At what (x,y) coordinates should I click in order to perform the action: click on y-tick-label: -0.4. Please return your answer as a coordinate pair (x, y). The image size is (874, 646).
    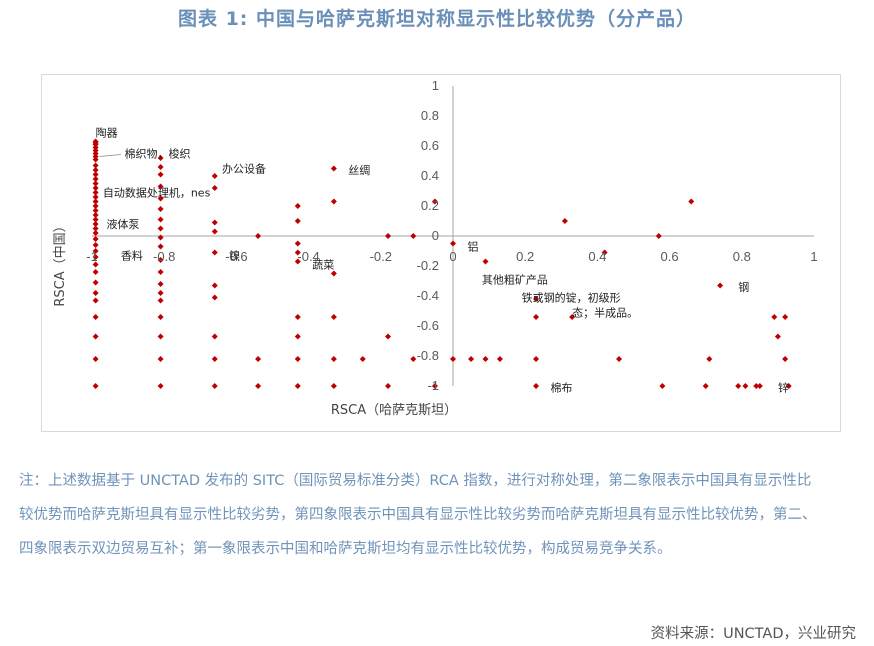
    Looking at the image, I should click on (428, 295).